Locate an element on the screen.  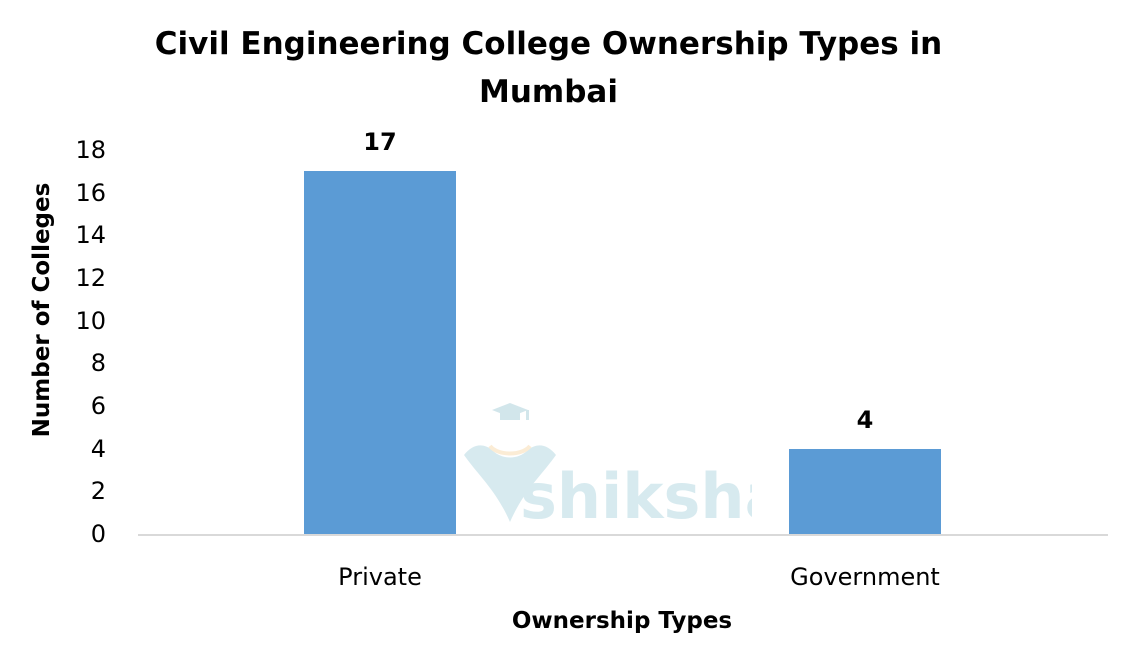
data-label-government: 4 is located at coordinates (865, 420).